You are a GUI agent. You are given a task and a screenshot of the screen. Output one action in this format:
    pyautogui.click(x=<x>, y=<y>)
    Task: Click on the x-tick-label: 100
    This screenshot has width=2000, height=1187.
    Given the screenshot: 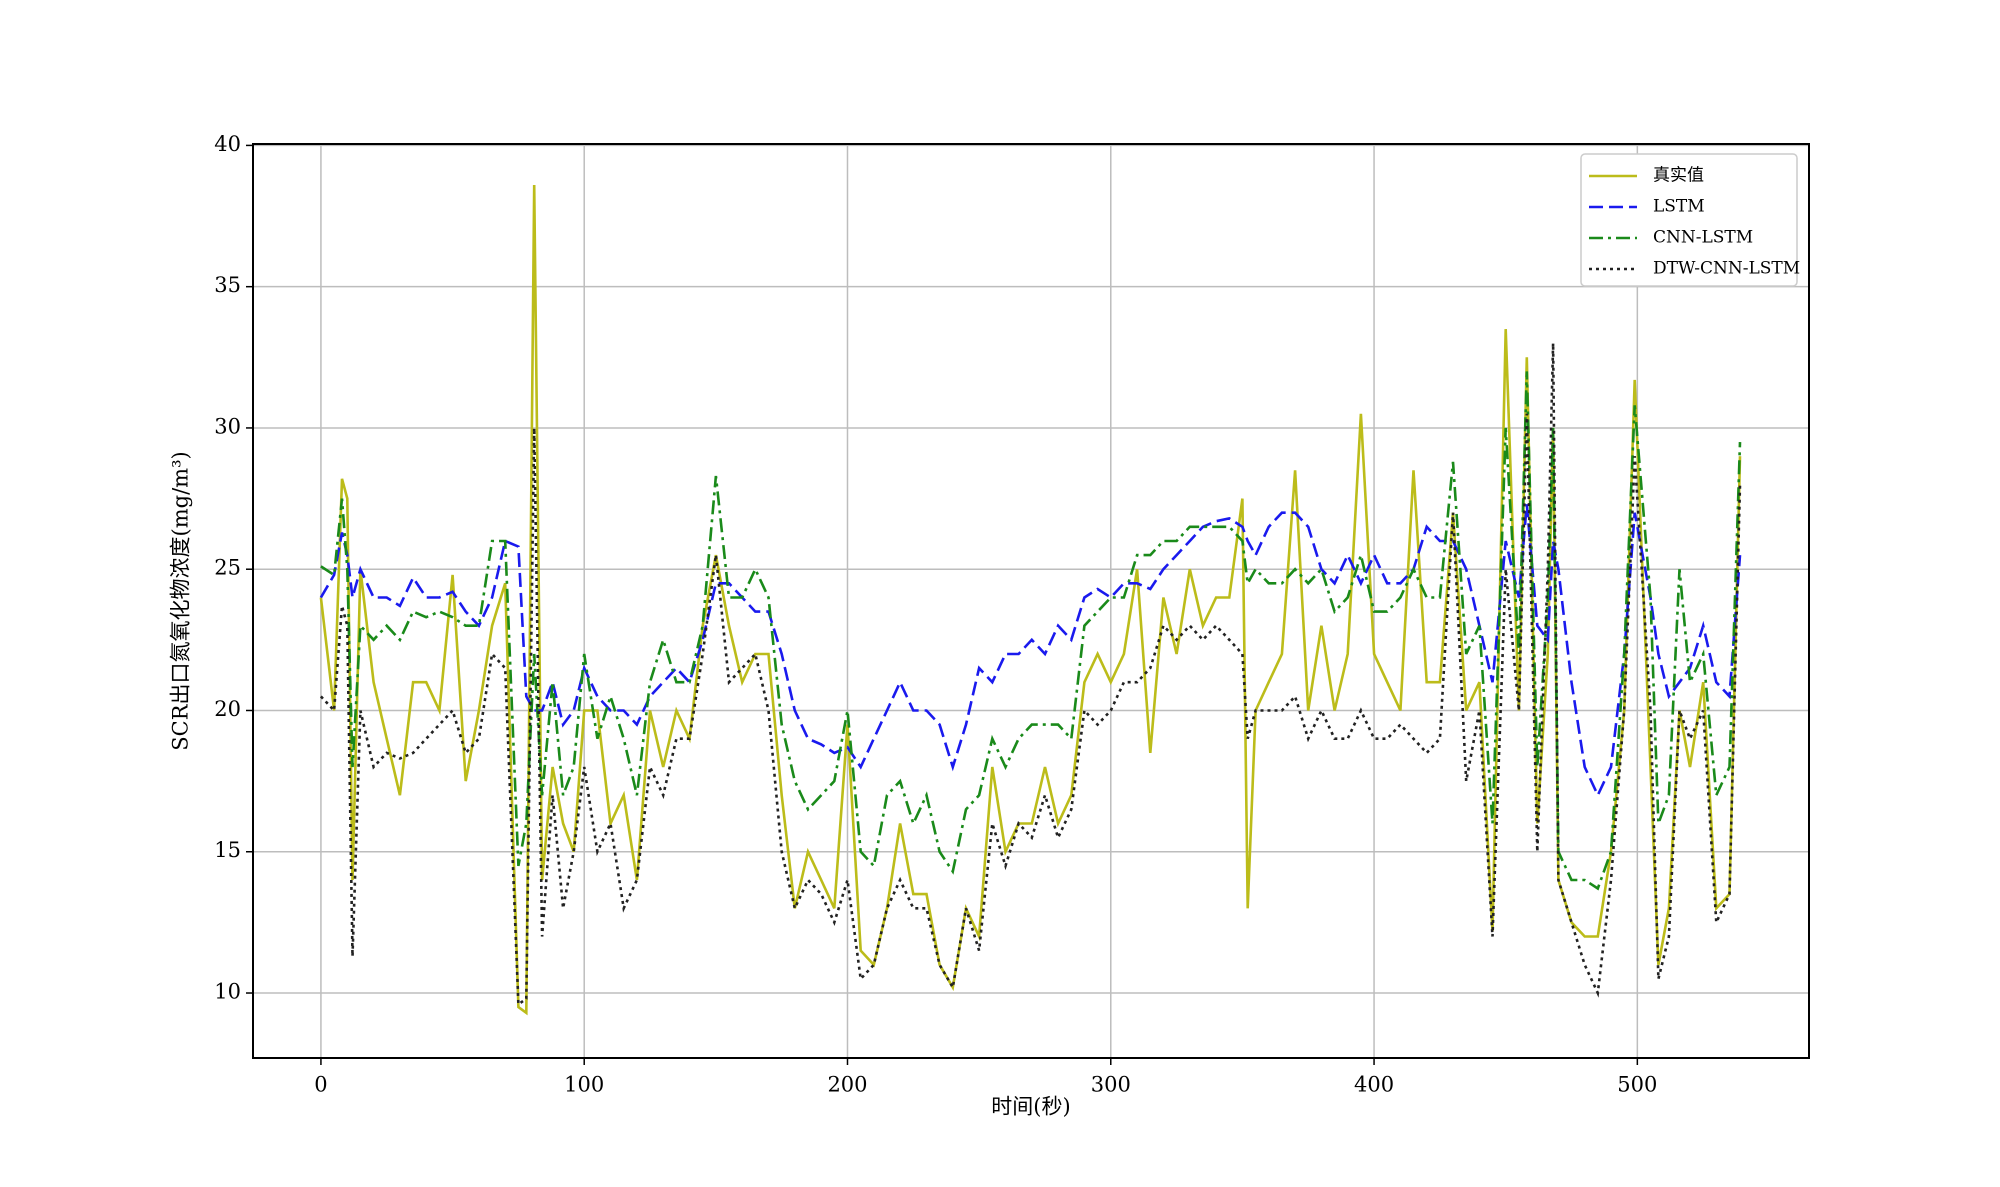 What is the action you would take?
    pyautogui.click(x=584, y=1085)
    